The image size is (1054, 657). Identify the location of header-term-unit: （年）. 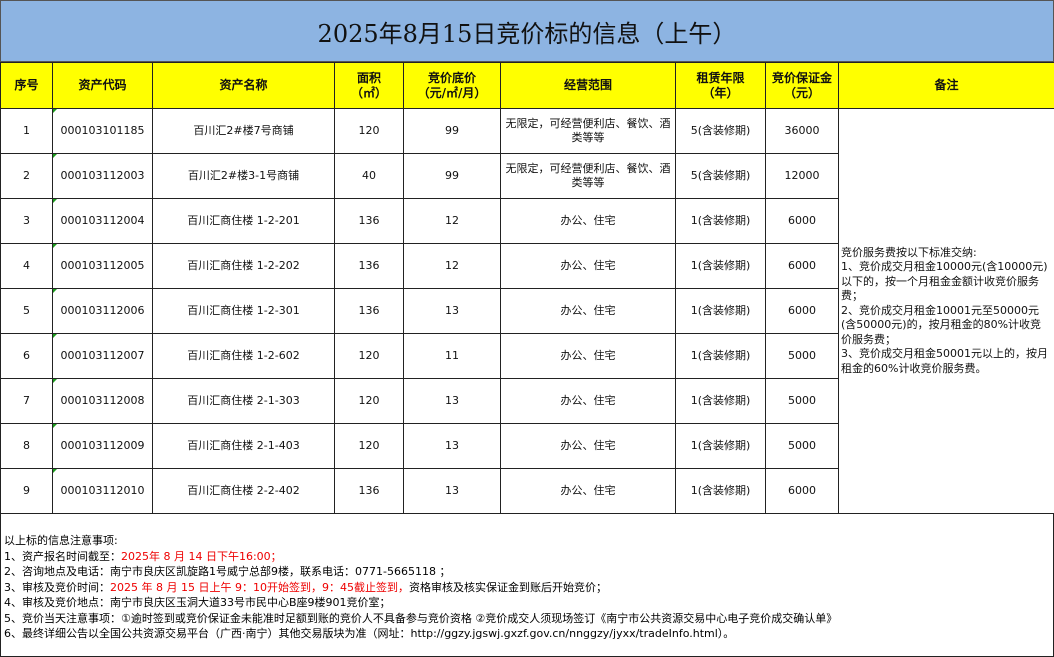
(720, 92).